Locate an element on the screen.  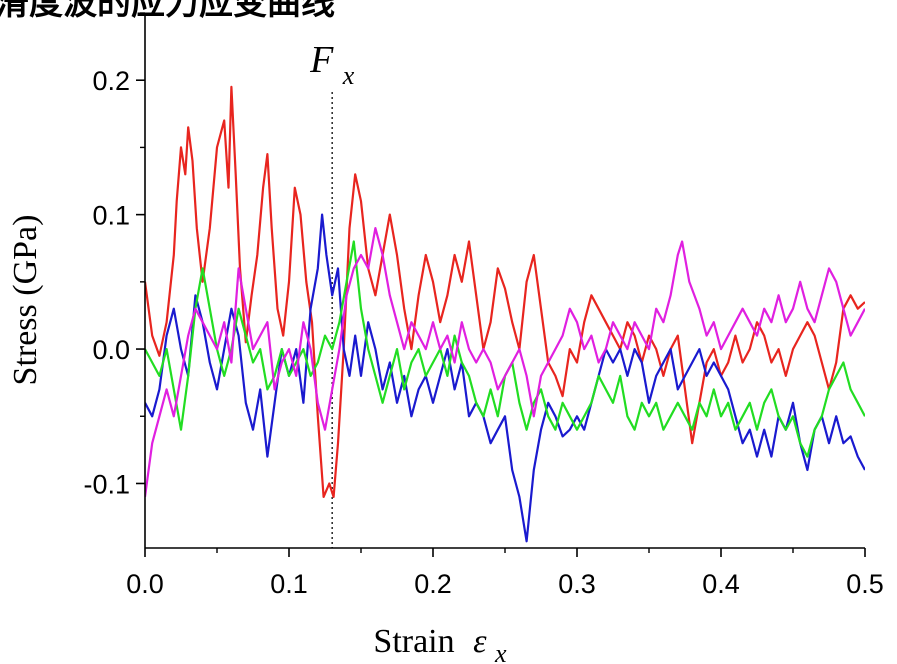
cropped-header-text: 滑度波的应力应变曲线 is located at coordinates (167, 11).